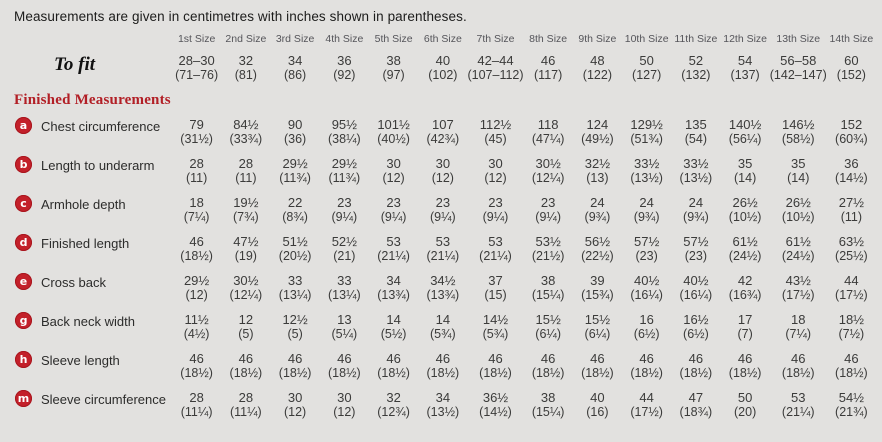 Image resolution: width=882 pixels, height=442 pixels. Describe the element at coordinates (597, 176) in the screenshot. I see `measurement-value: 32½ (13)` at that location.